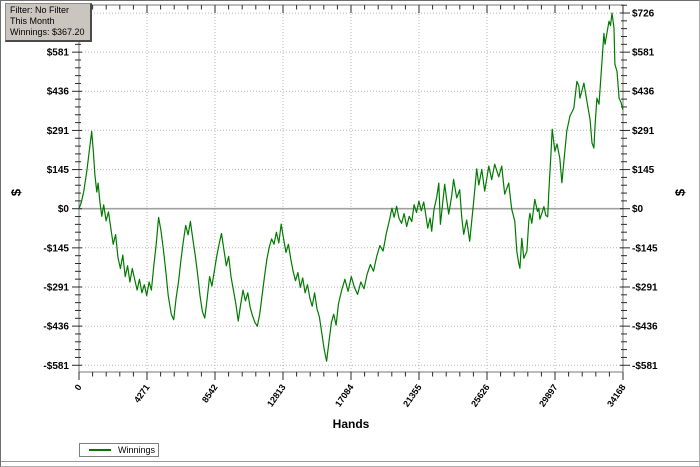  I want to click on y-tick-label-left: -$145, so click(56, 248).